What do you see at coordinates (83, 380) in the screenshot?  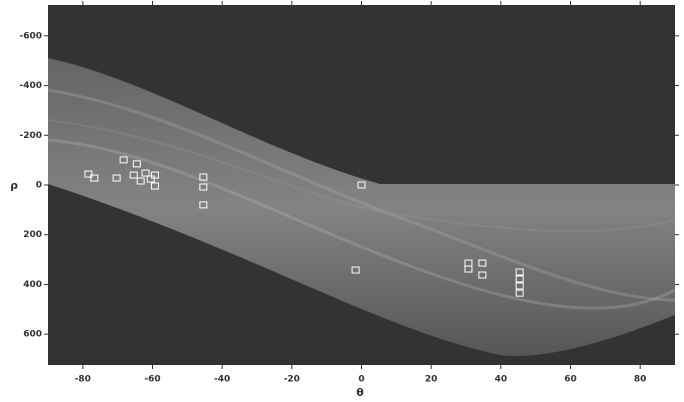 I see `x-tick-label: -80` at bounding box center [83, 380].